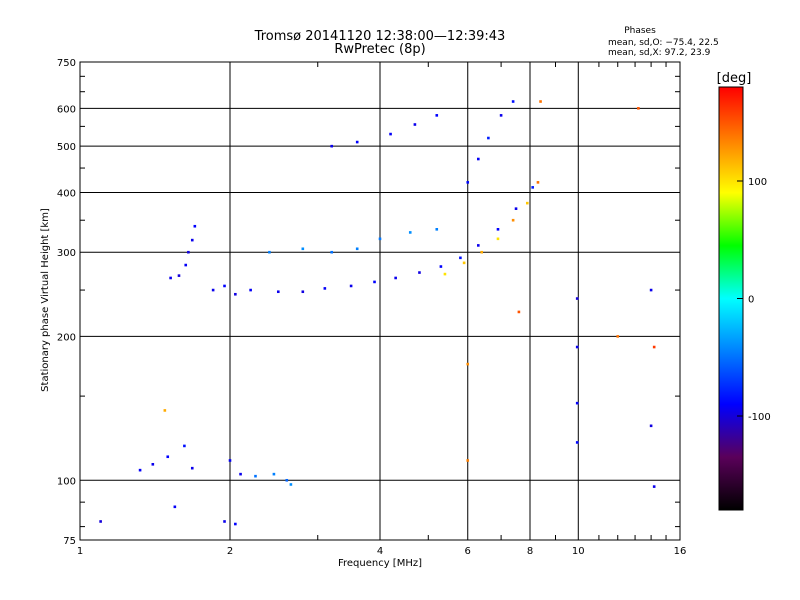  Describe the element at coordinates (80, 551) in the screenshot. I see `x-tick-label: 1` at that location.